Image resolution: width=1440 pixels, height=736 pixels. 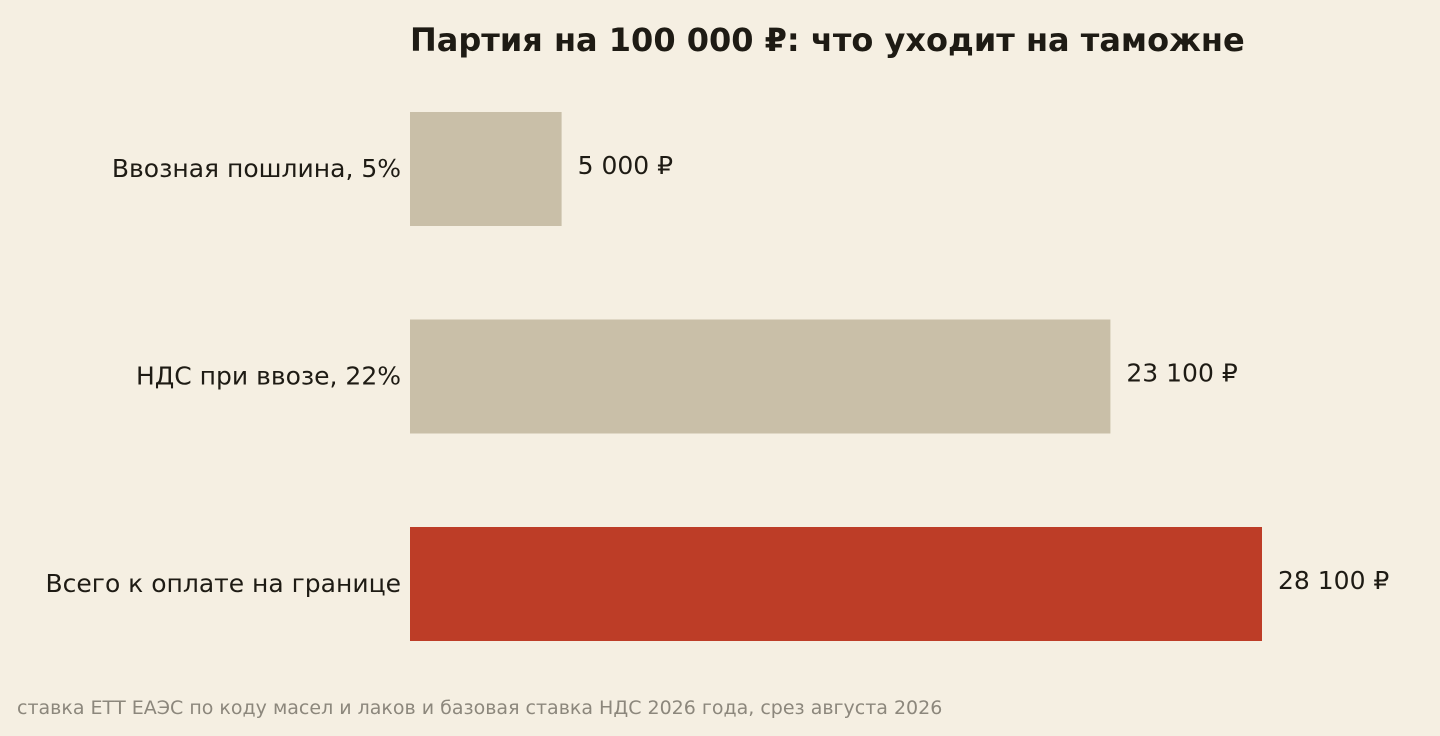 What do you see at coordinates (1333, 580) in the screenshot?
I see `value-label: 28 100 ₽` at bounding box center [1333, 580].